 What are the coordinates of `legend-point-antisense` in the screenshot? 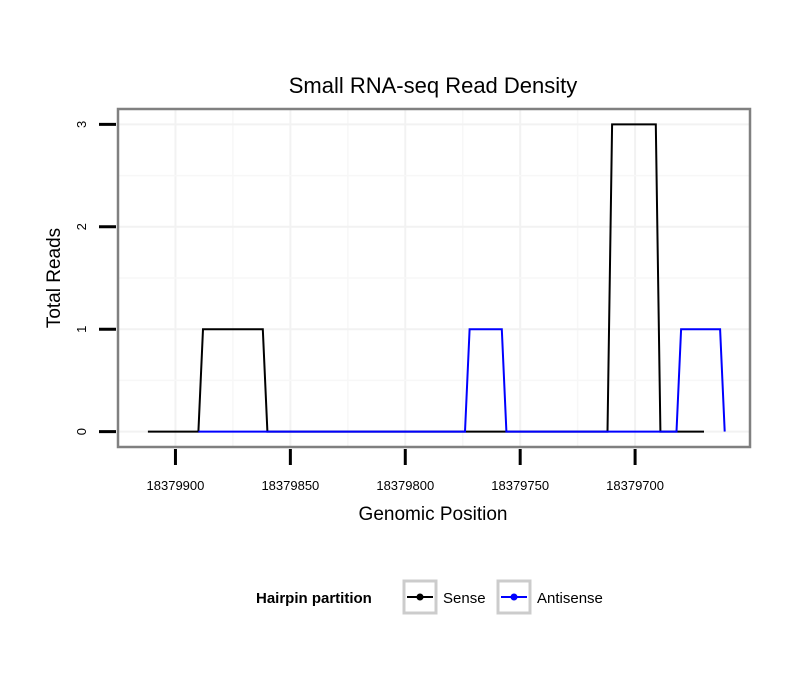 It's located at (514, 597).